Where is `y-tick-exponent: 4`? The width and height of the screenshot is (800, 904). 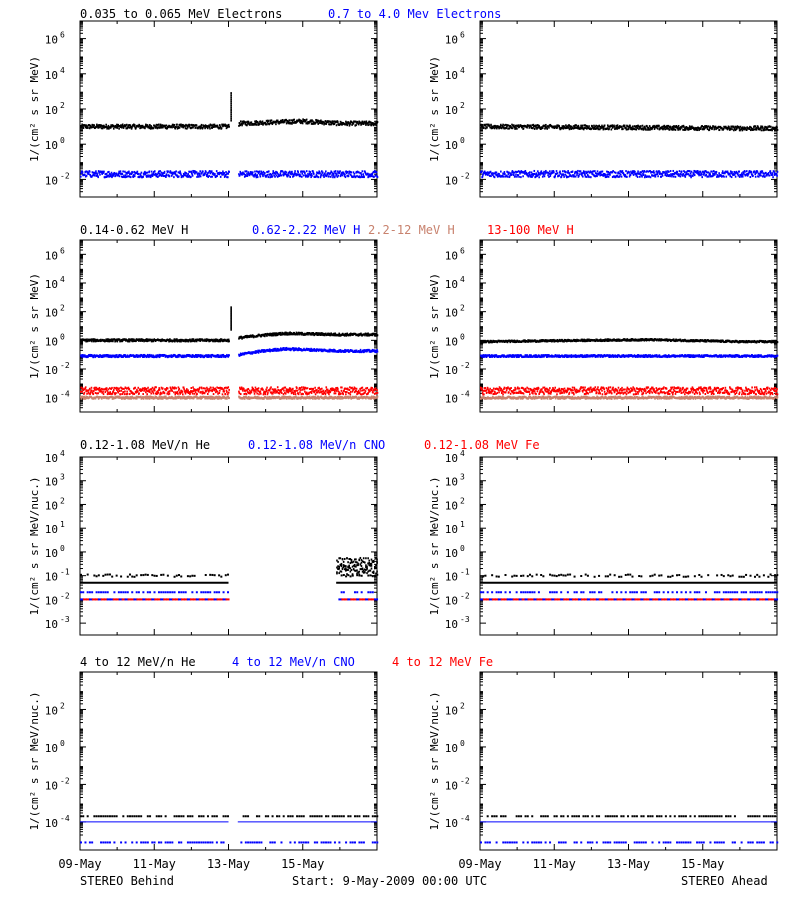 y-tick-exponent: 4 is located at coordinates (62, 279).